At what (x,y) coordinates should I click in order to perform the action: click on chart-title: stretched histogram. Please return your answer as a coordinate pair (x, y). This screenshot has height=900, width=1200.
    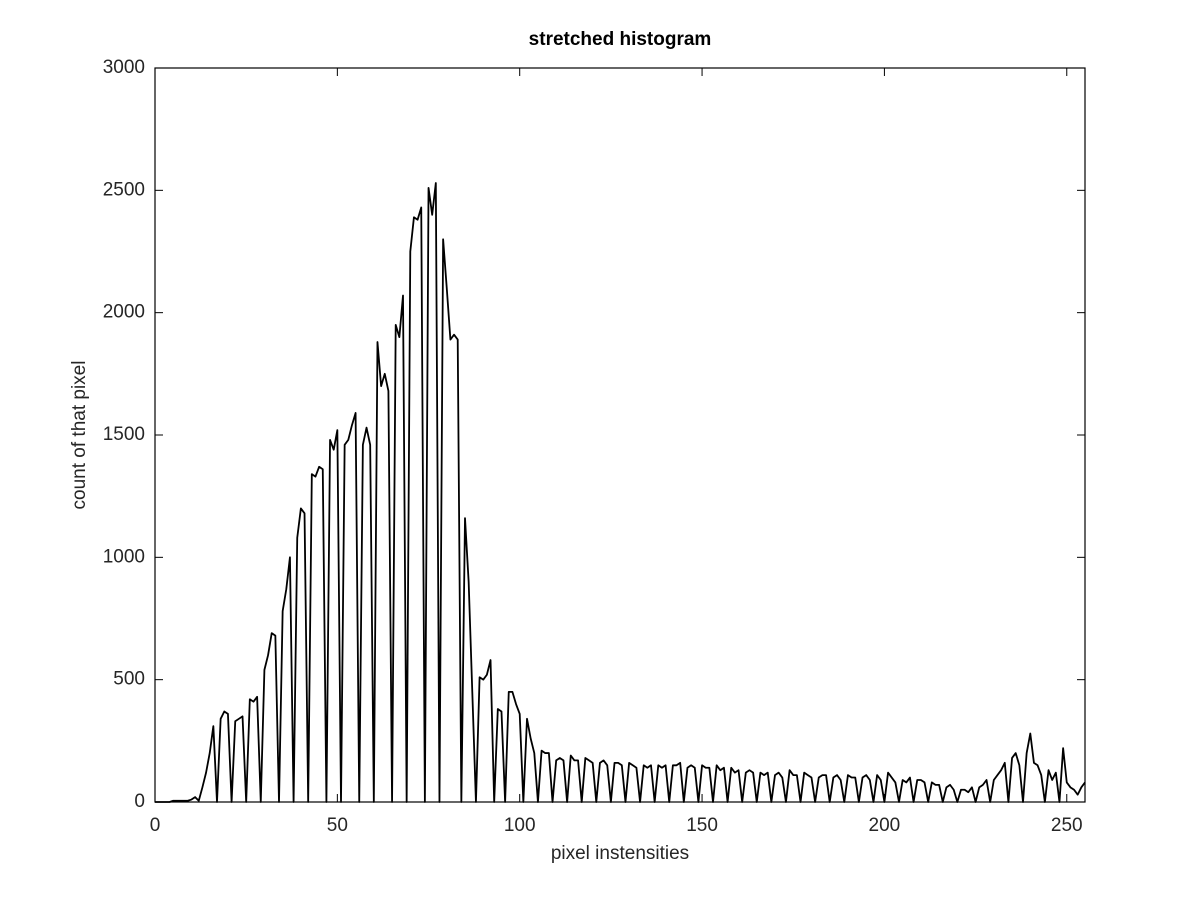
    Looking at the image, I should click on (620, 39).